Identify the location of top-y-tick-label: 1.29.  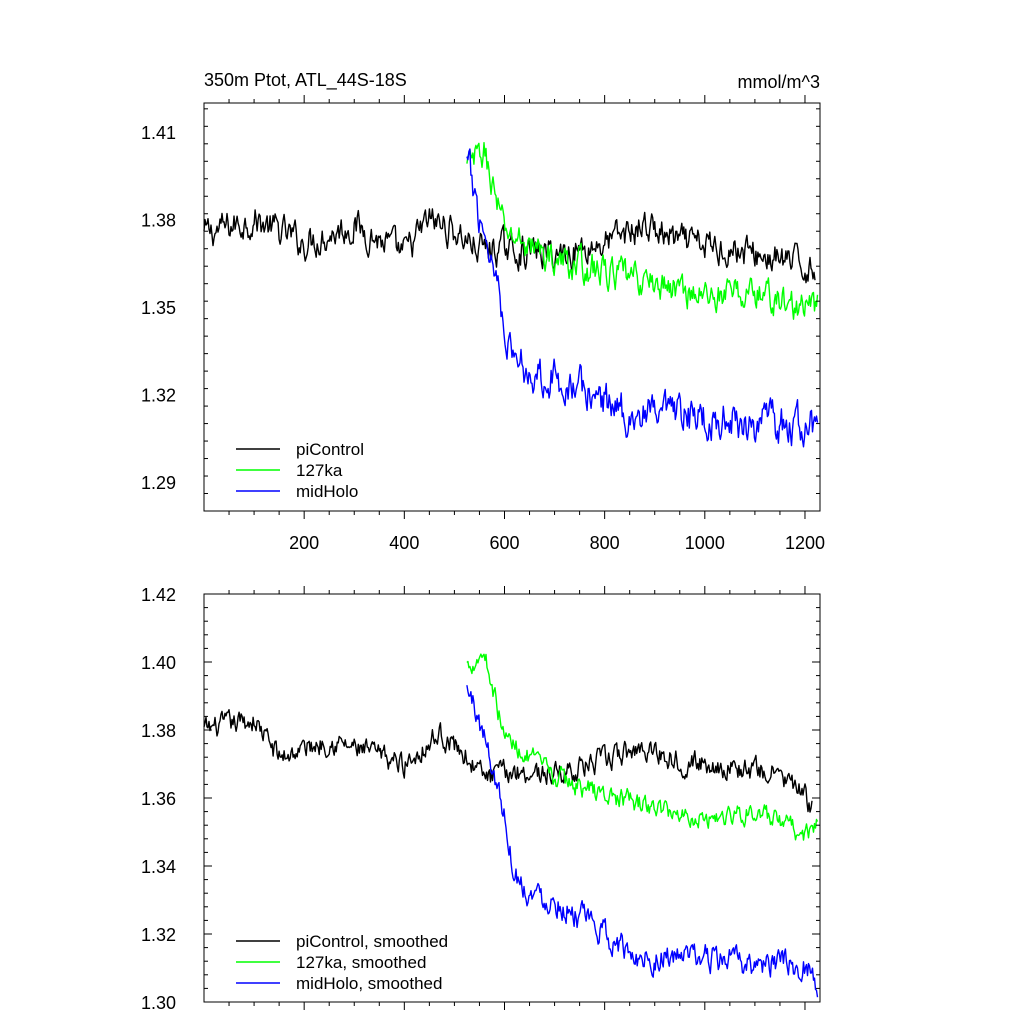
(158, 483).